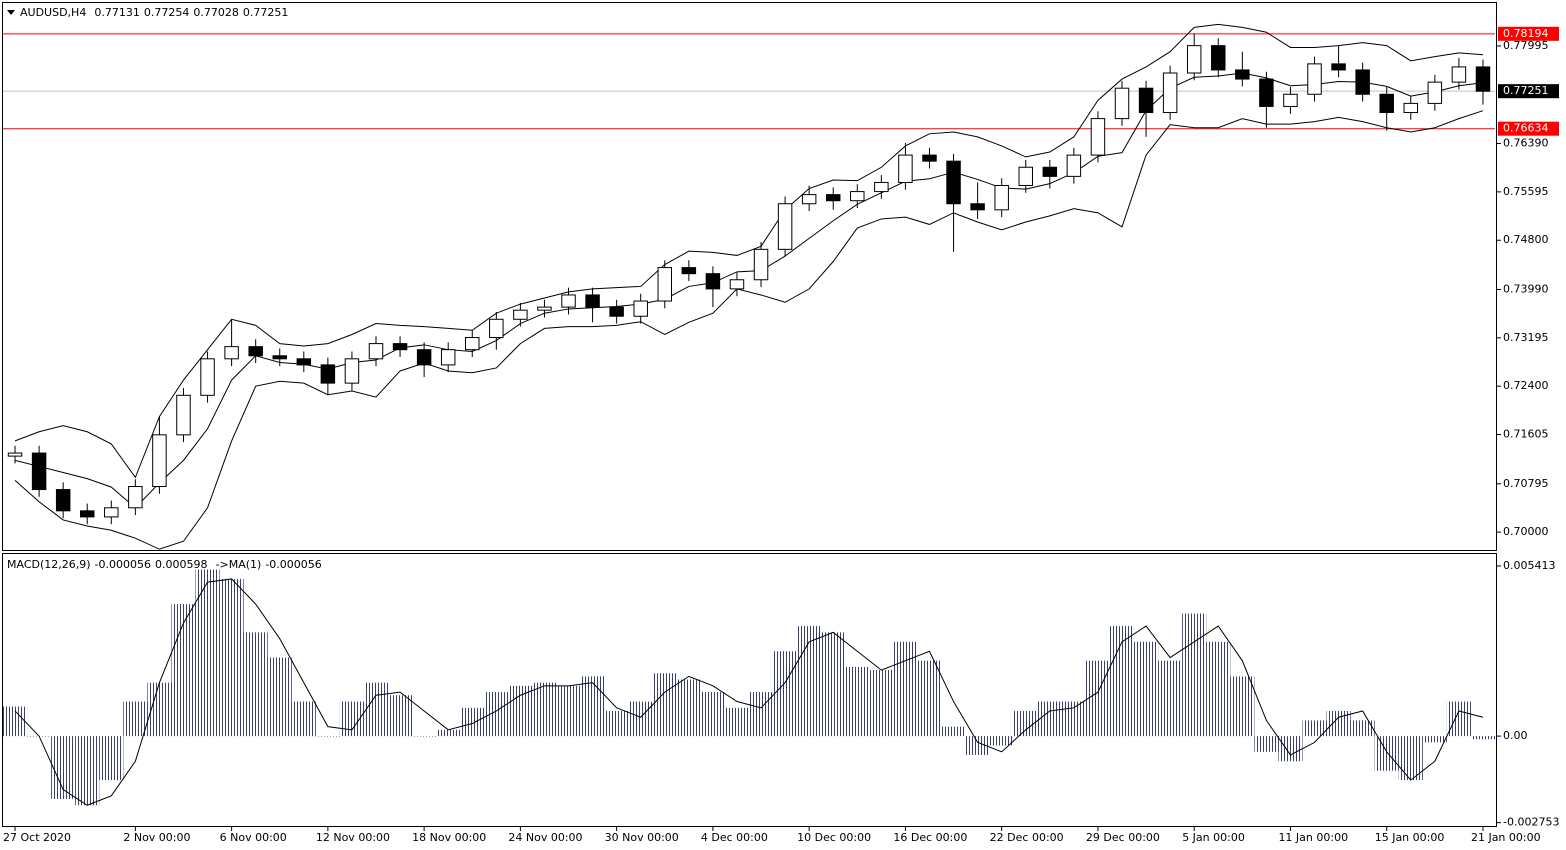 This screenshot has height=850, width=1566. I want to click on x-tick-label: 10 Dec 00:00, so click(834, 837).